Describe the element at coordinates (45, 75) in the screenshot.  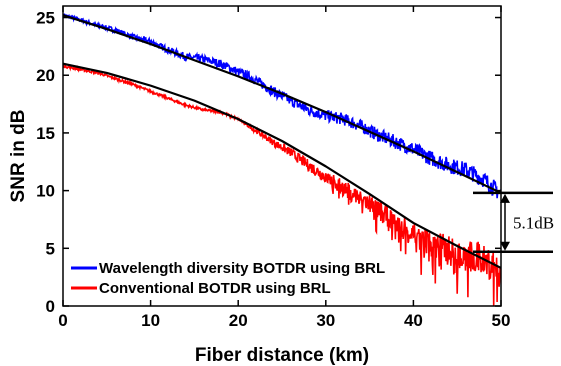
I see `y-tick-label: 20` at that location.